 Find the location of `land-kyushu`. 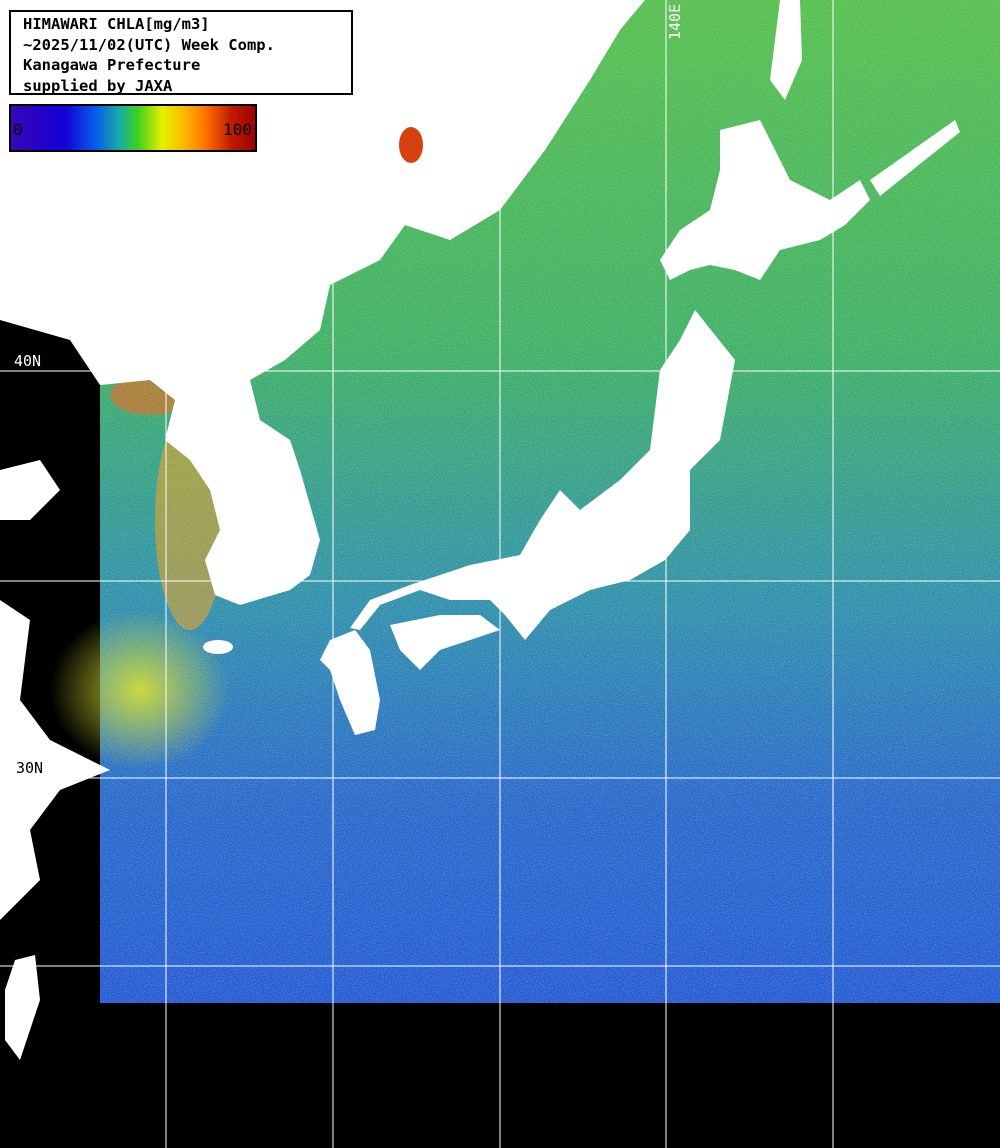

land-kyushu is located at coordinates (350, 682).